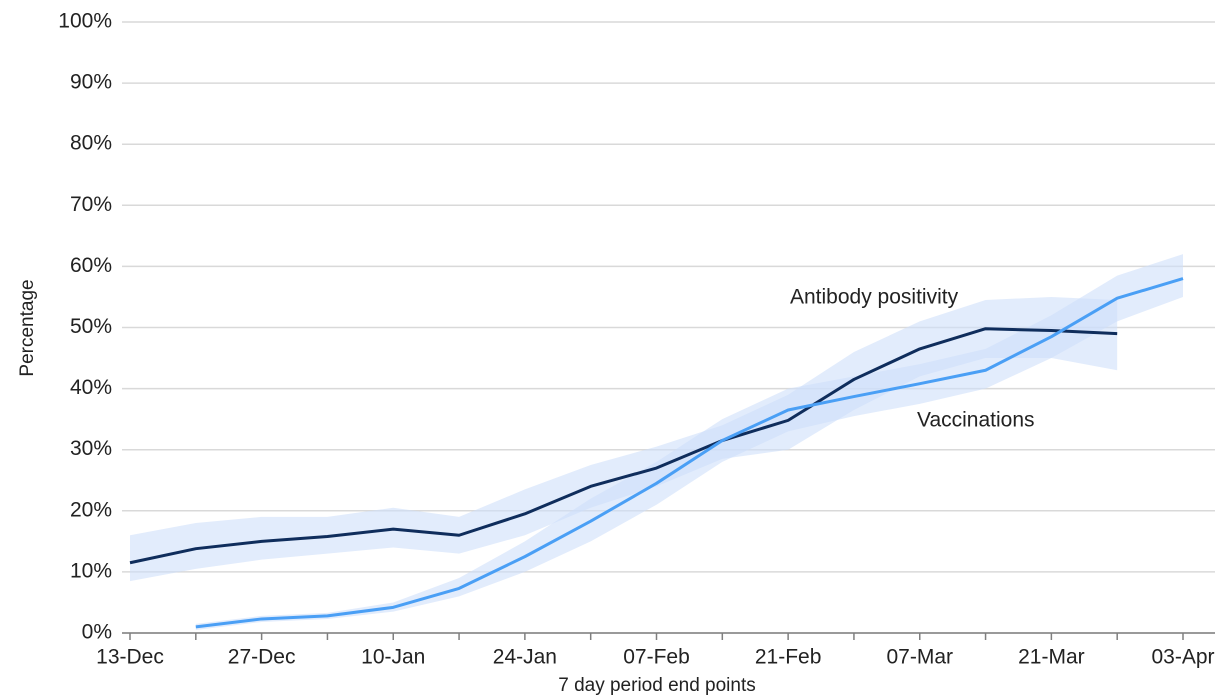 The image size is (1228, 697). Describe the element at coordinates (91, 509) in the screenshot. I see `y-tick-label: 20%` at that location.